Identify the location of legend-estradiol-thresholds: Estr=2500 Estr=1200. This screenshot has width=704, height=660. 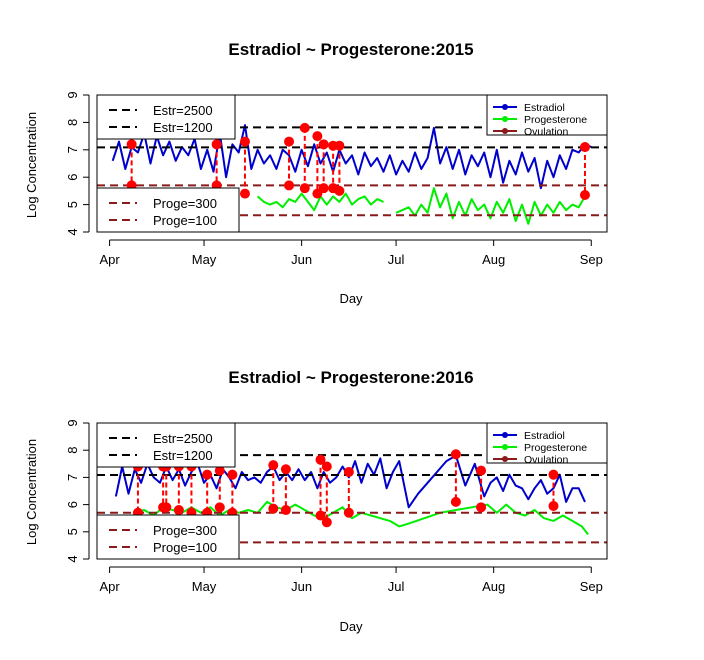
(166, 445).